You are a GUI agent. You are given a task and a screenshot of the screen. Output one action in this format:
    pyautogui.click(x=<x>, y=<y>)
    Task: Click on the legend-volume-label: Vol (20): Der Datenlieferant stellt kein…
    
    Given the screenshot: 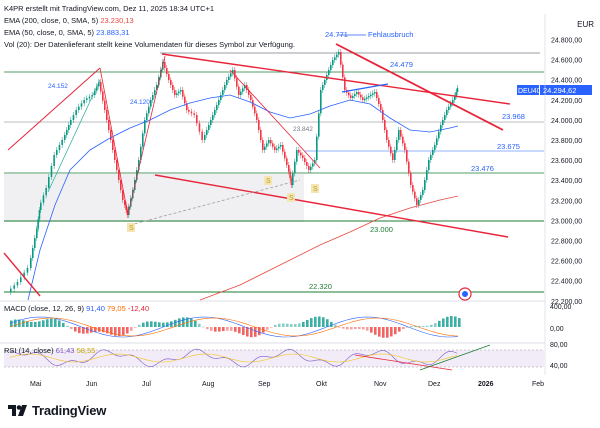 What is the action you would take?
    pyautogui.click(x=149, y=44)
    